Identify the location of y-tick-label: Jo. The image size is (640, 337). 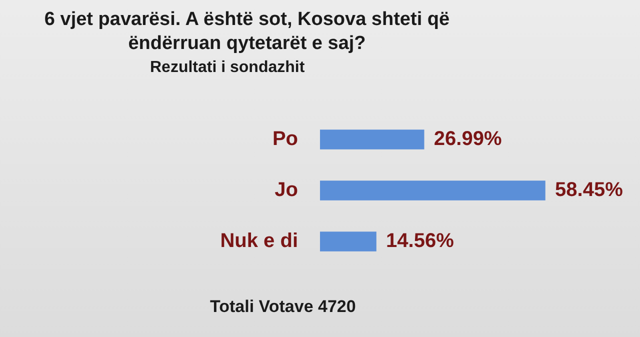
(286, 190).